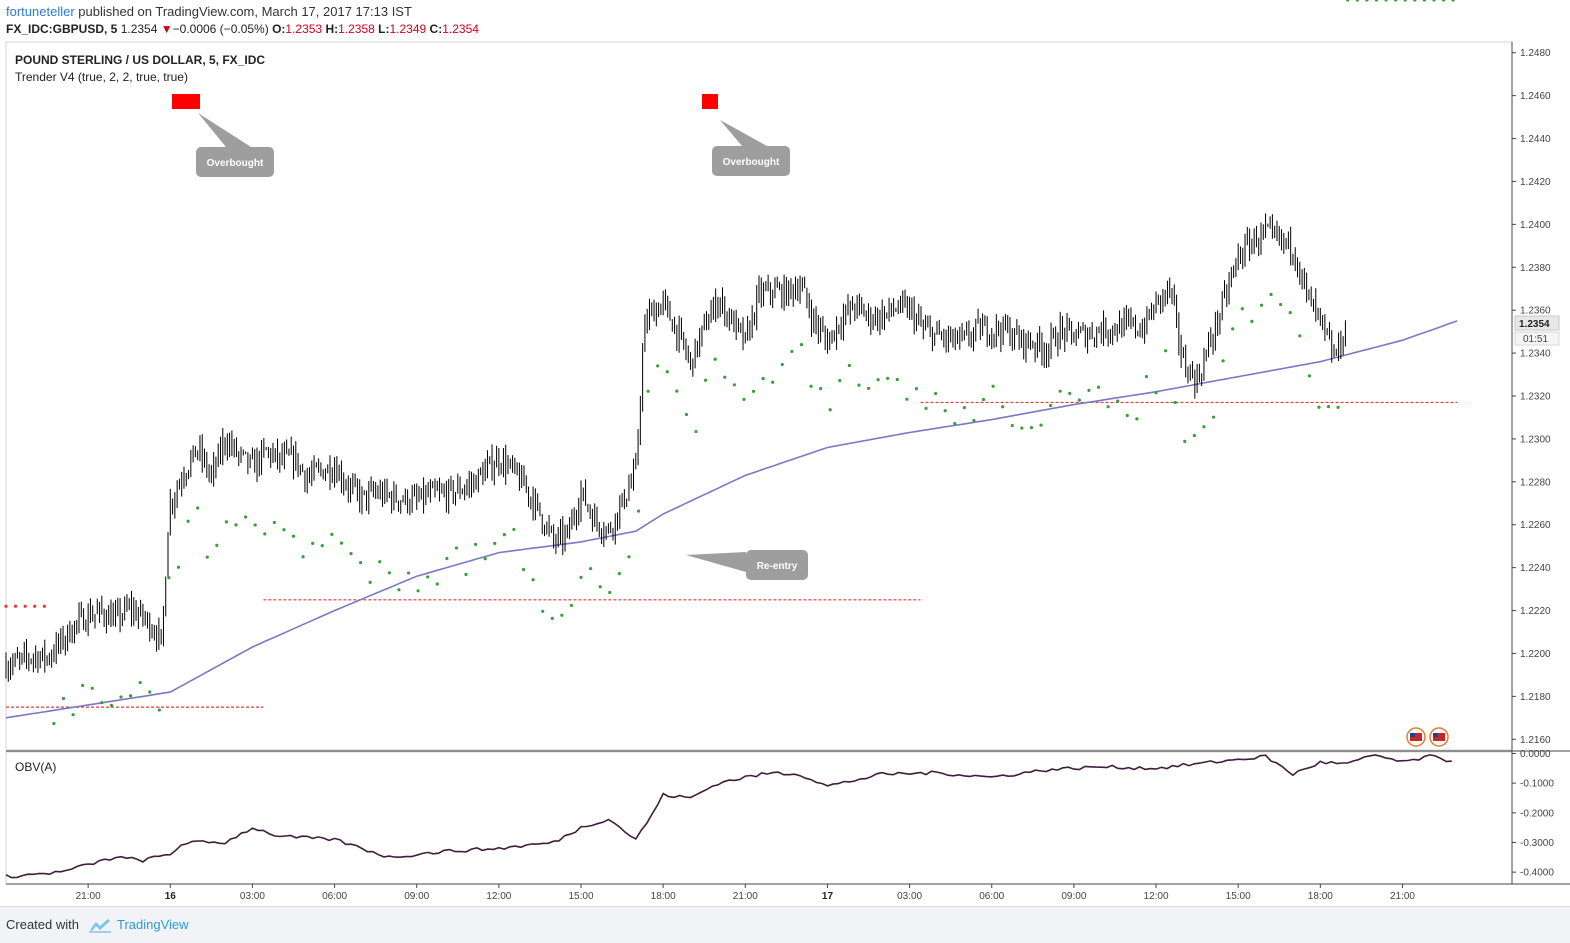 Image resolution: width=1570 pixels, height=943 pixels. I want to click on price-tick-label: 1.2220, so click(1535, 611).